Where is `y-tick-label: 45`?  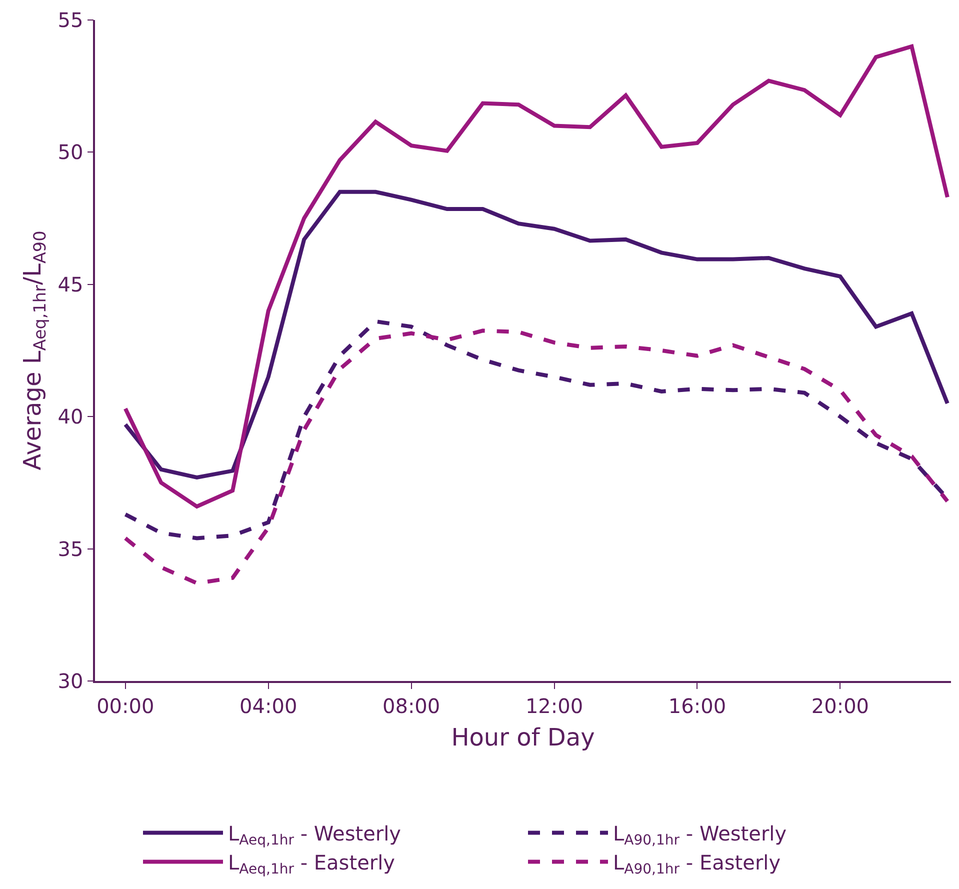
y-tick-label: 45 is located at coordinates (71, 284).